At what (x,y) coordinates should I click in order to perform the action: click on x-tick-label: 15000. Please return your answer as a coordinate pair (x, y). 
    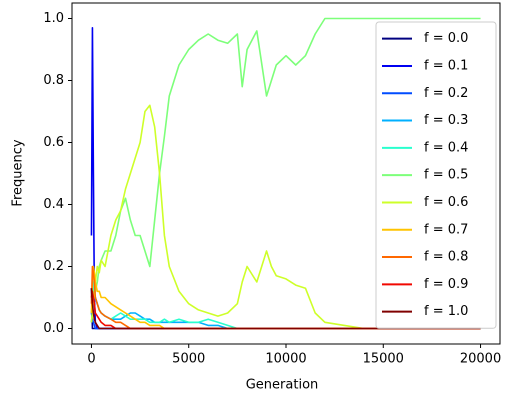
    Looking at the image, I should click on (383, 359).